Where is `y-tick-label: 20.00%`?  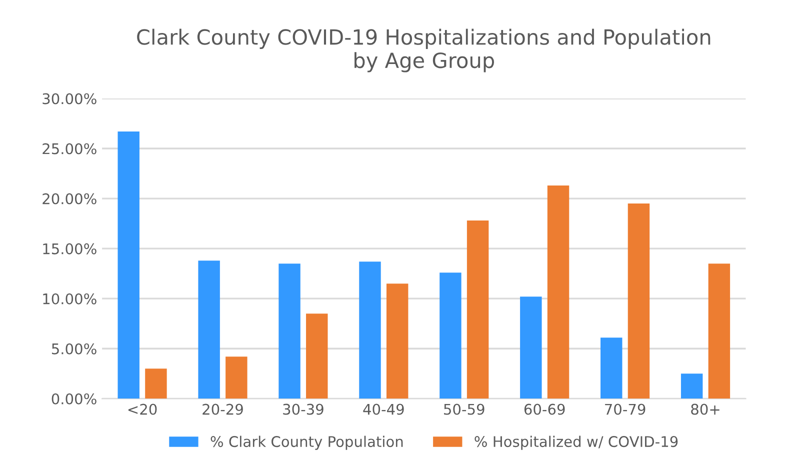 y-tick-label: 20.00% is located at coordinates (69, 198).